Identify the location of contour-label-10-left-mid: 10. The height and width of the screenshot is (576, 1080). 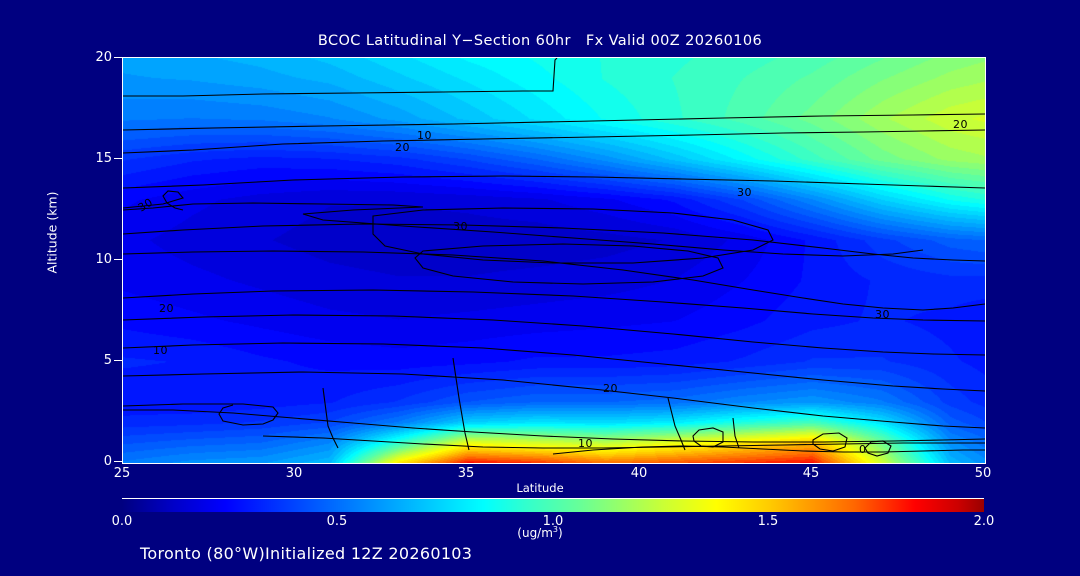
(160, 350).